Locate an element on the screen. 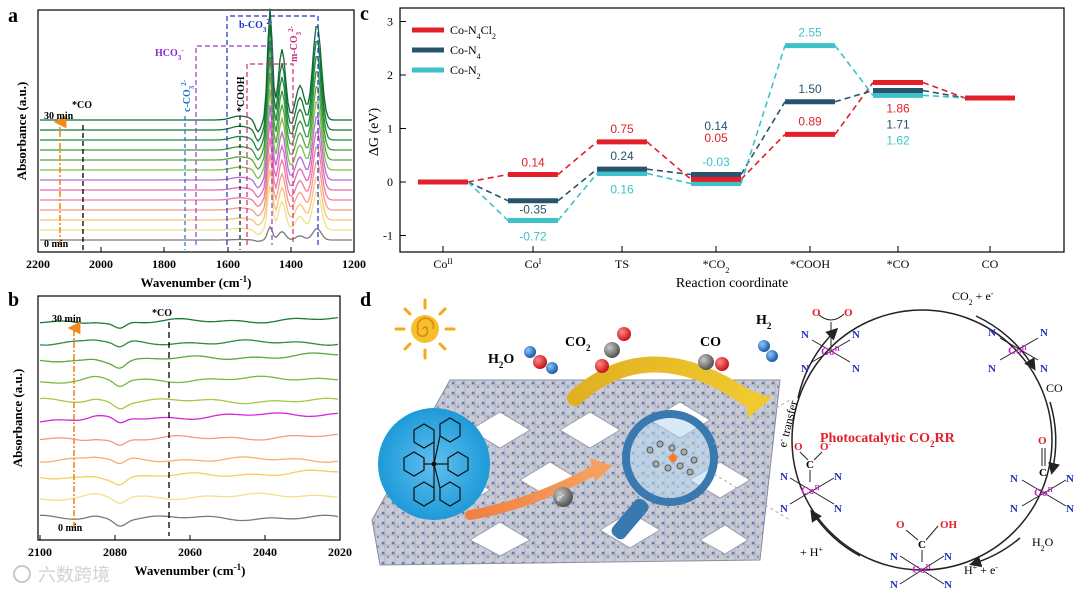  panel-c-legend-label: Co-N4Cl2 is located at coordinates (473, 32).